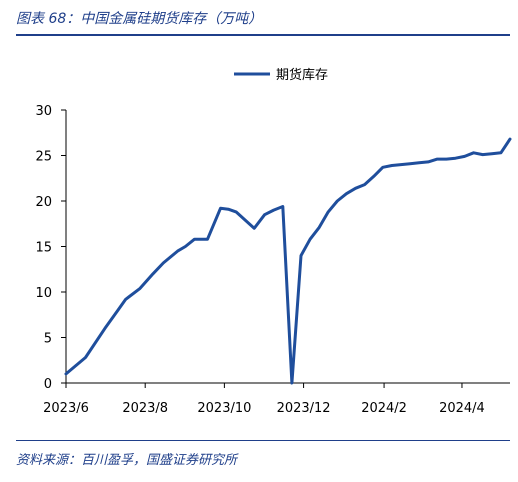 The width and height of the screenshot is (518, 482). What do you see at coordinates (302, 75) in the screenshot?
I see `legend-label-stock: 期货库存` at bounding box center [302, 75].